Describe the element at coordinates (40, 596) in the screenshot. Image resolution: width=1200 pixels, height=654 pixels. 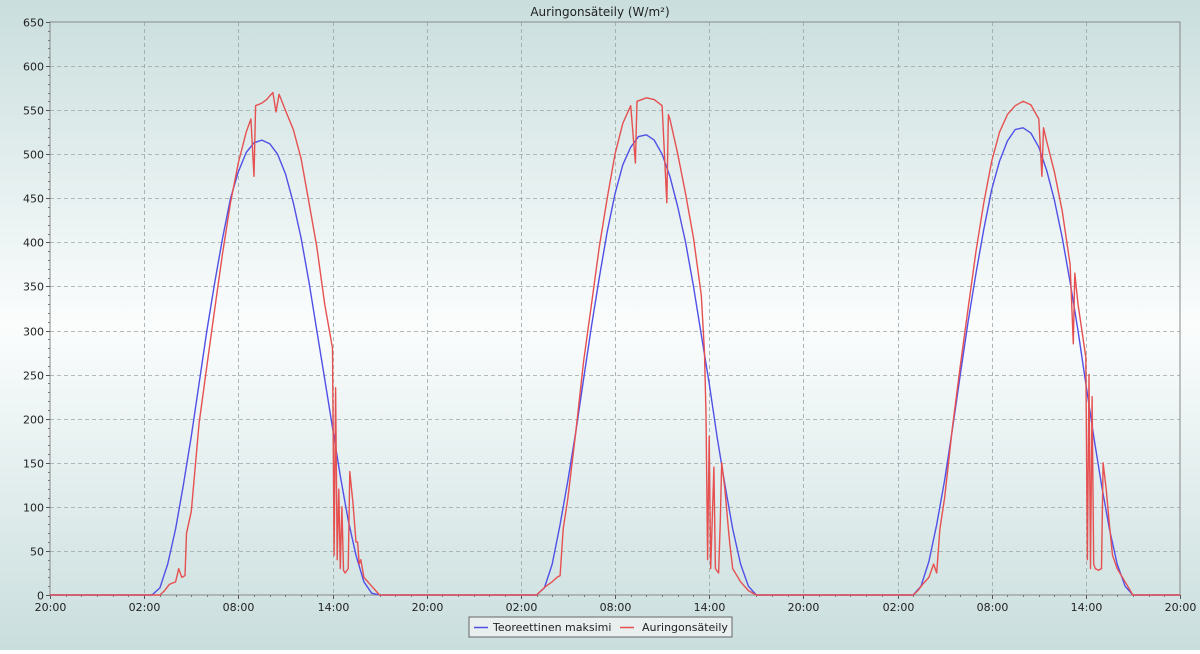
I see `y-tick-label: 0` at that location.